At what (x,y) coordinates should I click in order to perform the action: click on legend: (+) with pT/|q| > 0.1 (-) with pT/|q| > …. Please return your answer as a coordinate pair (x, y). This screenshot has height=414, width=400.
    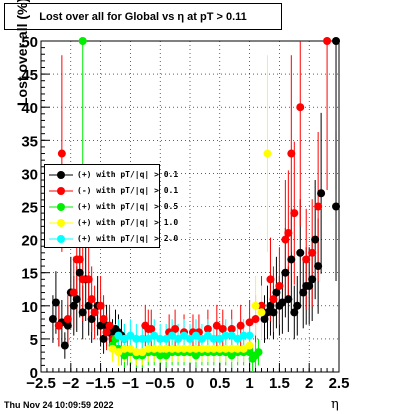
    Looking at the image, I should click on (111, 206).